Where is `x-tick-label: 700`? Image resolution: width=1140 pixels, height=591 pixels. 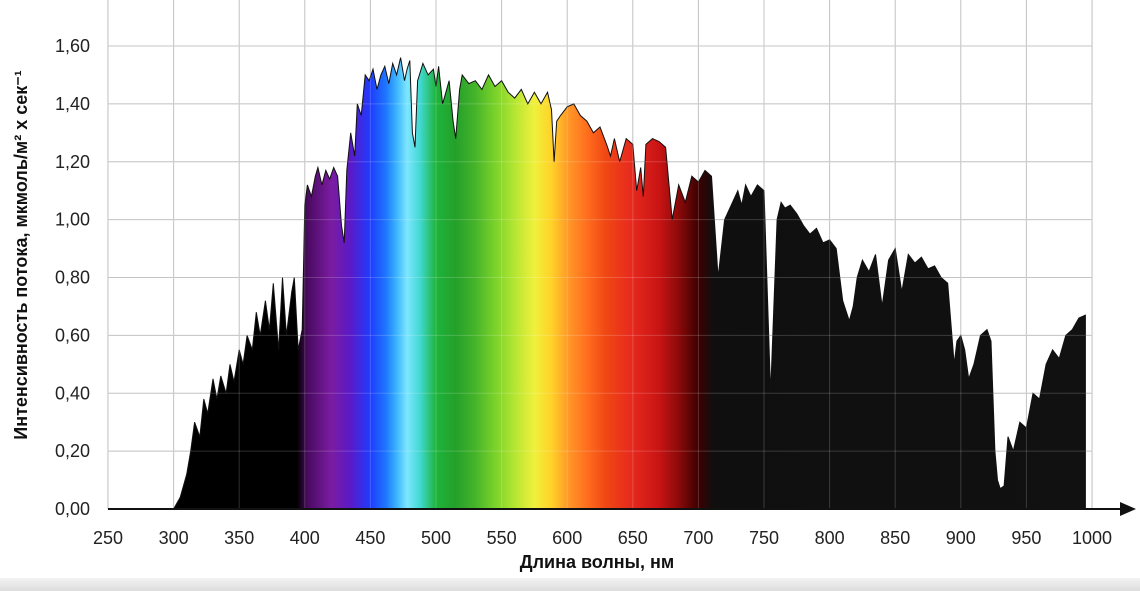 x-tick-label: 700 is located at coordinates (698, 538).